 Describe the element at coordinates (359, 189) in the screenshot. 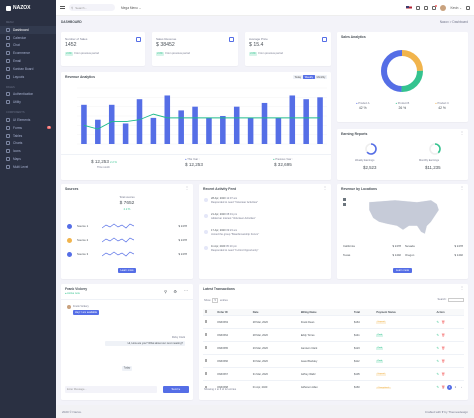

I see `card-title: Revenue by Locations` at that location.